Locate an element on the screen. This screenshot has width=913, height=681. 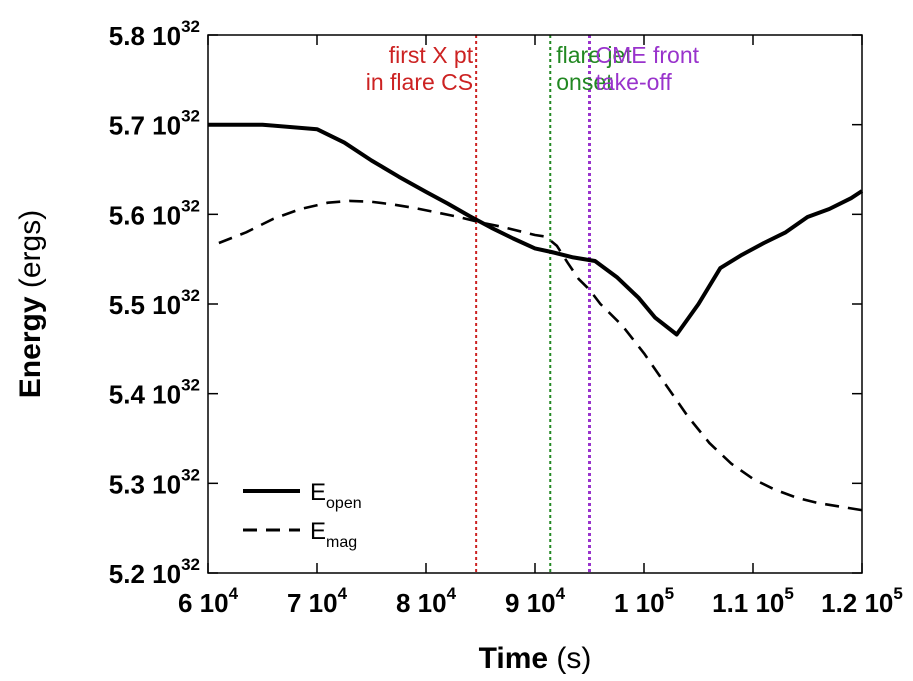
x-tick-label-base-5: 1.1 10 is located at coordinates (748, 603).